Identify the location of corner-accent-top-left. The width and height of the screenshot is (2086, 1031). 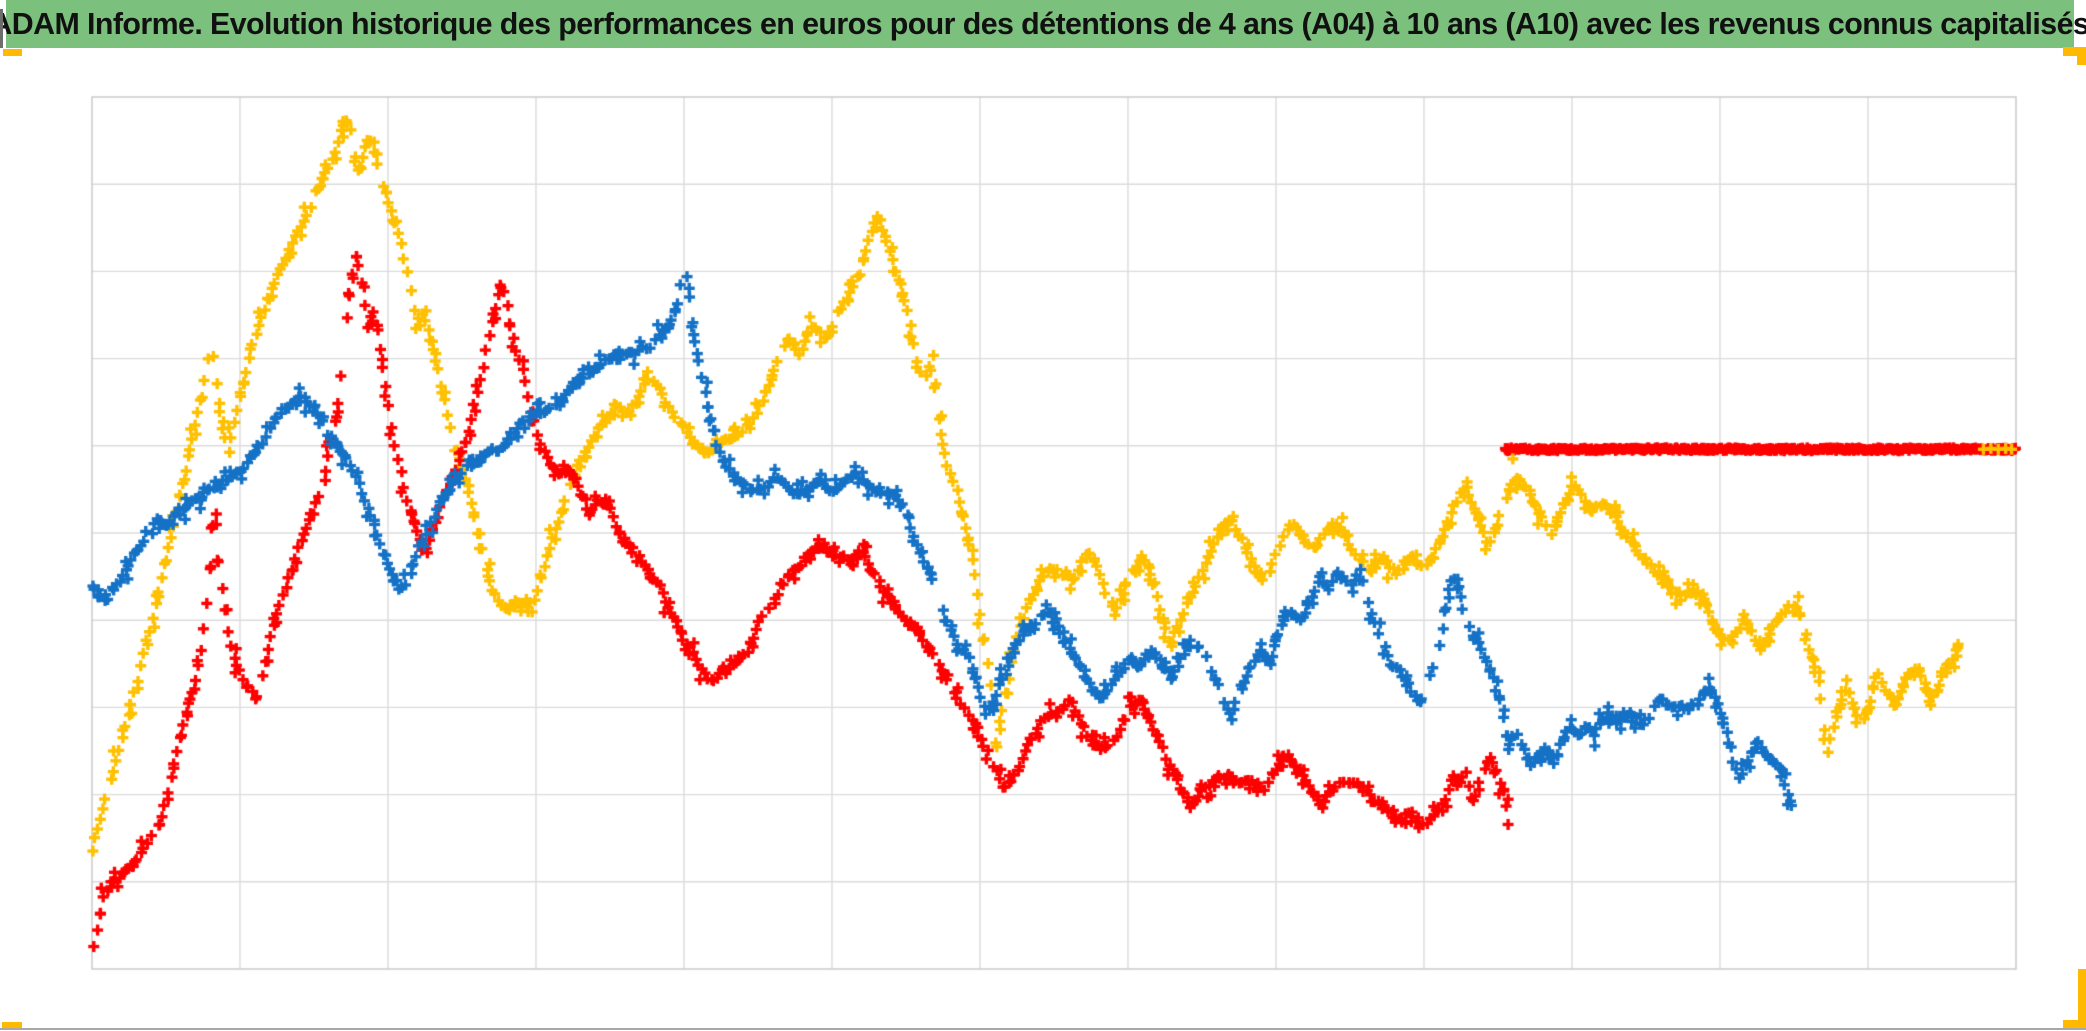
(12, 52).